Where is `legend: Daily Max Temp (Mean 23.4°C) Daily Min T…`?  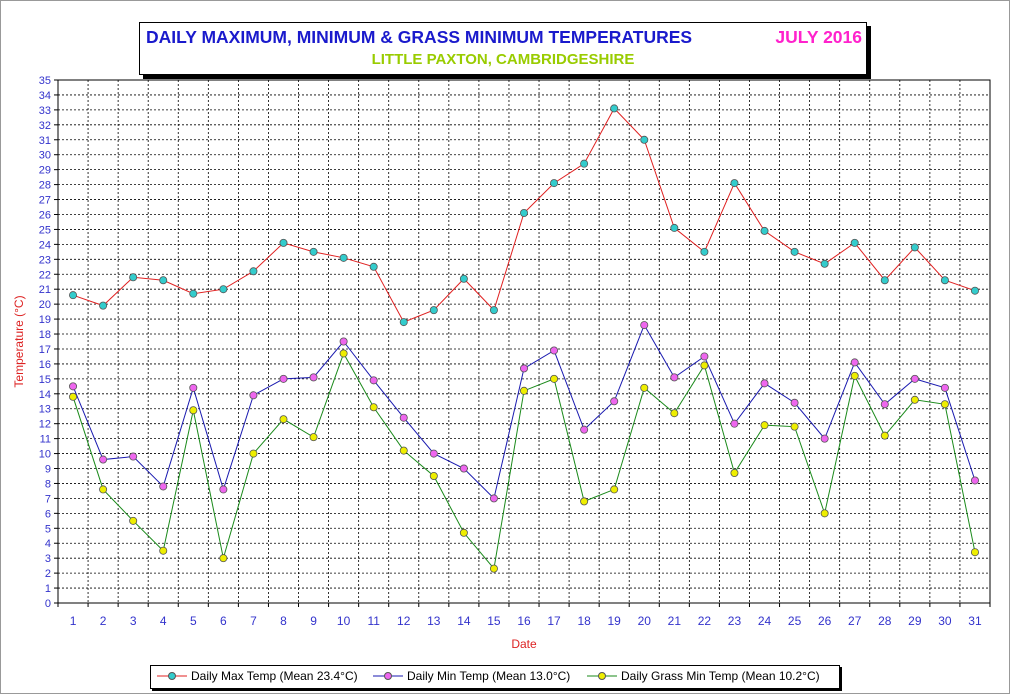
legend: Daily Max Temp (Mean 23.4°C) Daily Min T… is located at coordinates (495, 677).